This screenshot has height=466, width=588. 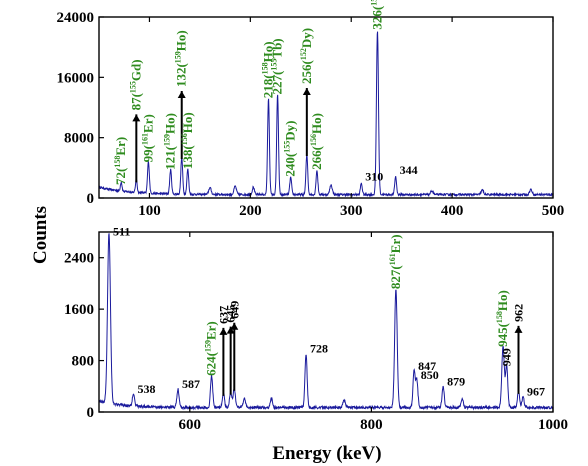 I want to click on peak-energy: 240(, so click(x=290, y=165).